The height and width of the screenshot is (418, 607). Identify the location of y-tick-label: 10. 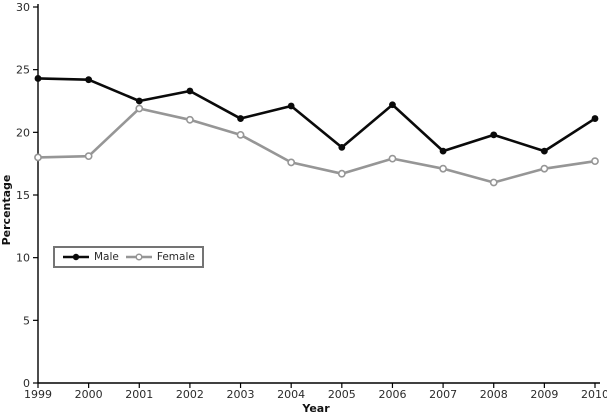
(23, 258).